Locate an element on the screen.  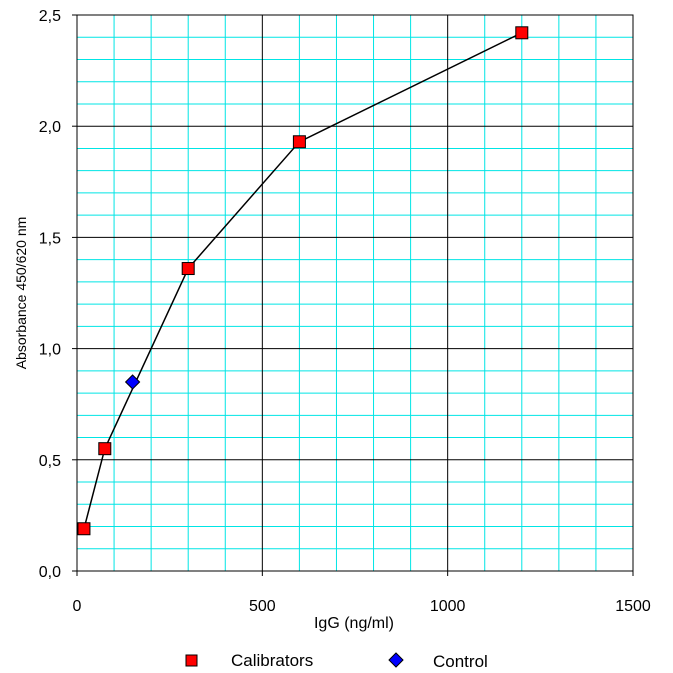
y-tick-label: 1,0 is located at coordinates (50, 350).